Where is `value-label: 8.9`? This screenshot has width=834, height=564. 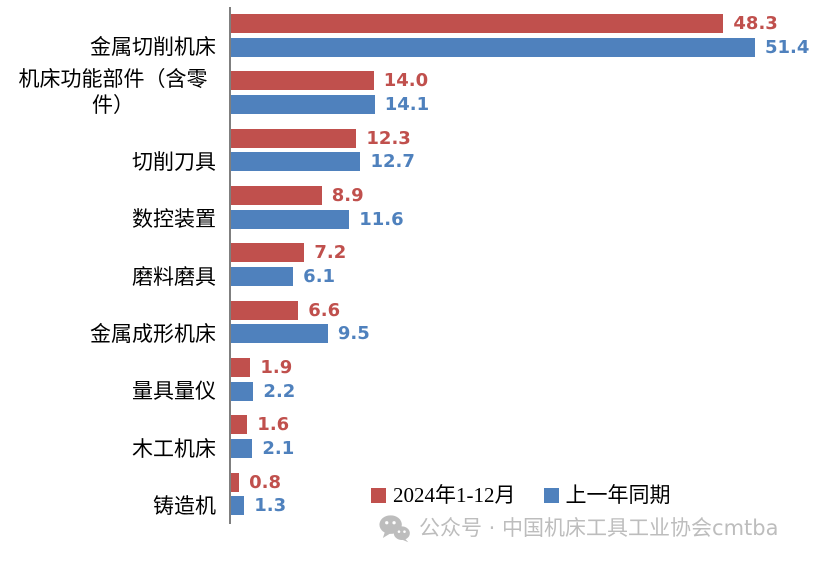
value-label: 8.9 is located at coordinates (347, 196).